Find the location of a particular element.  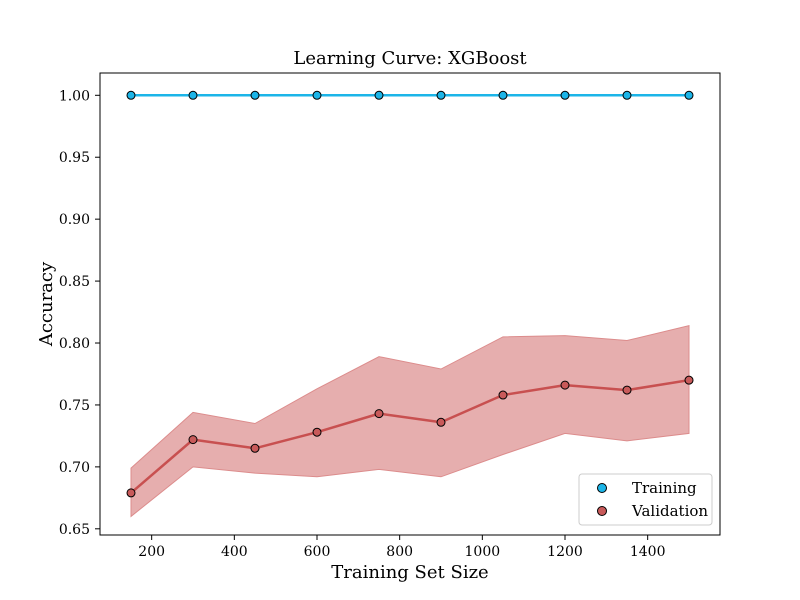

y-tick-label: 1.00 is located at coordinates (74, 96).